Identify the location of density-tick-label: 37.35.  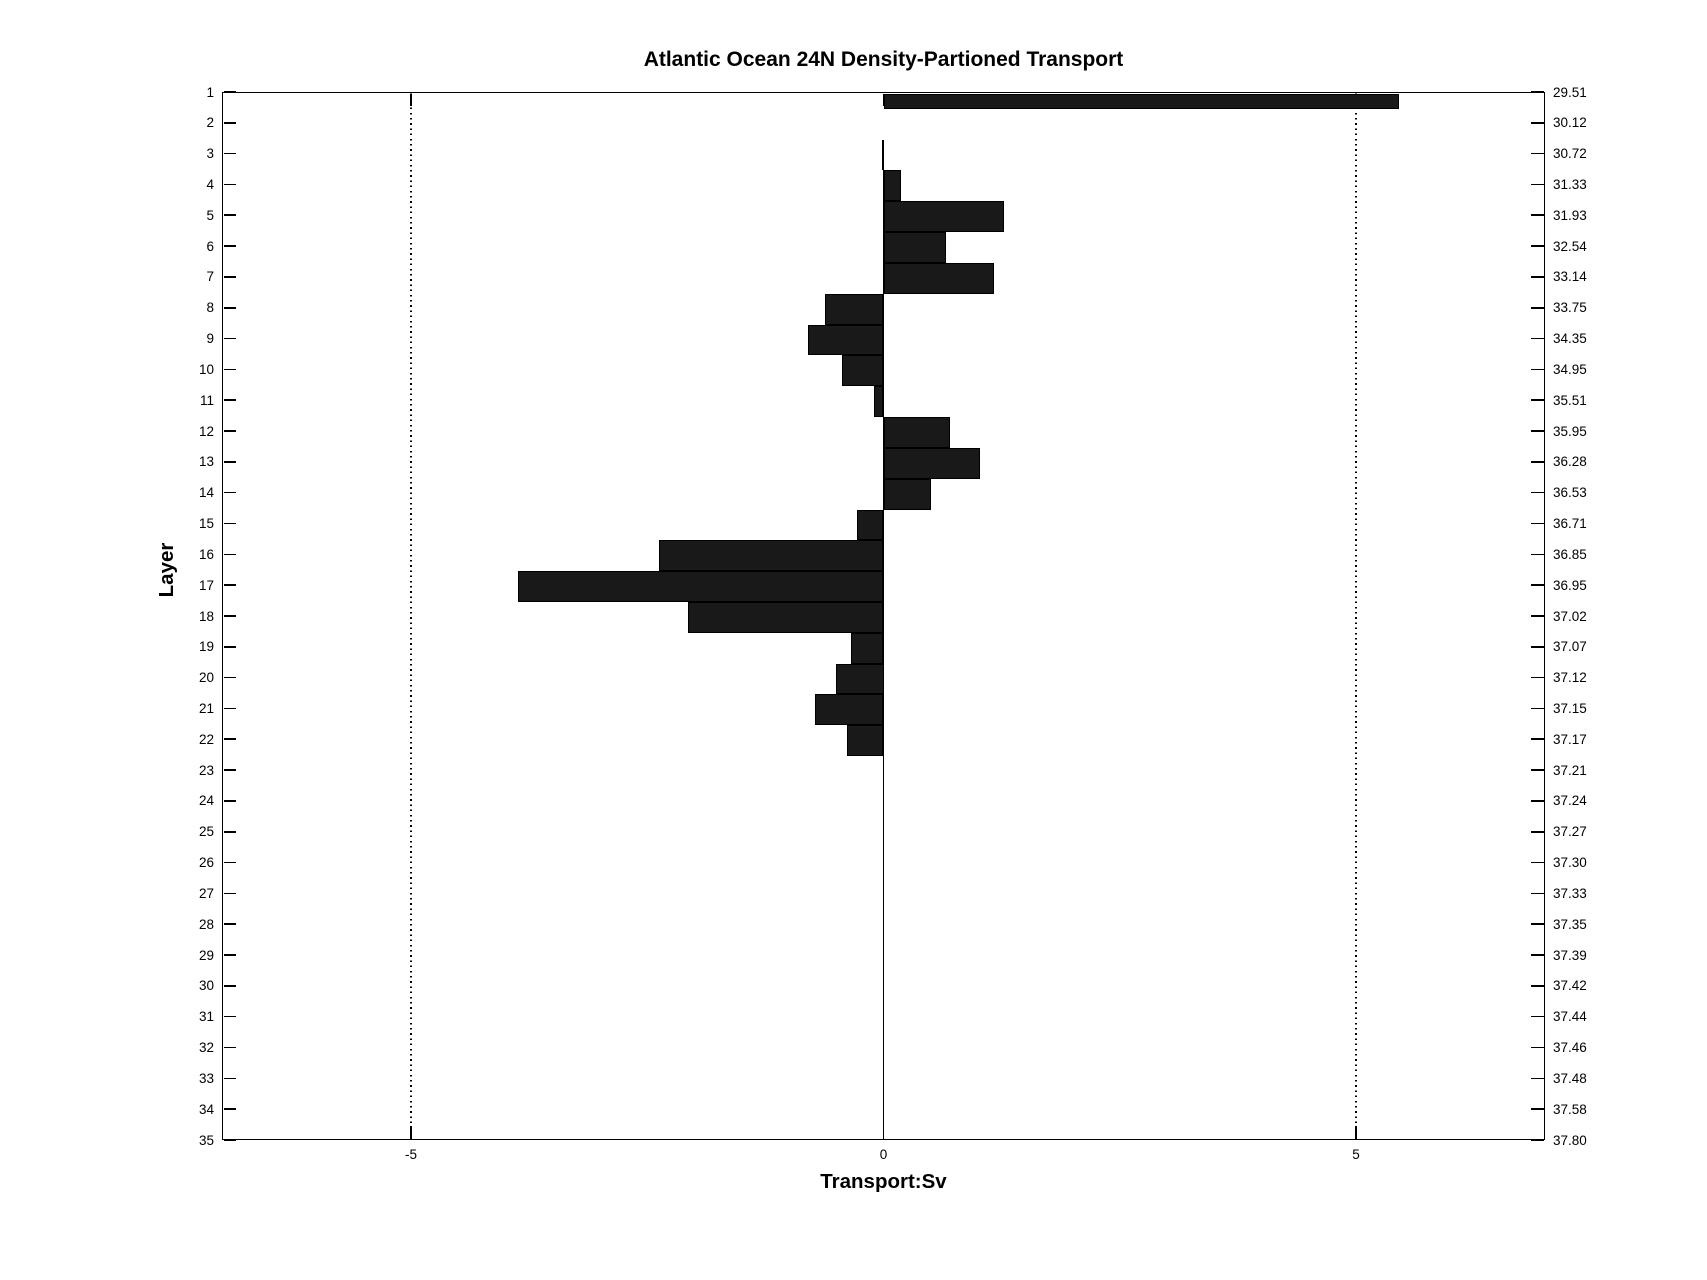
(1570, 924).